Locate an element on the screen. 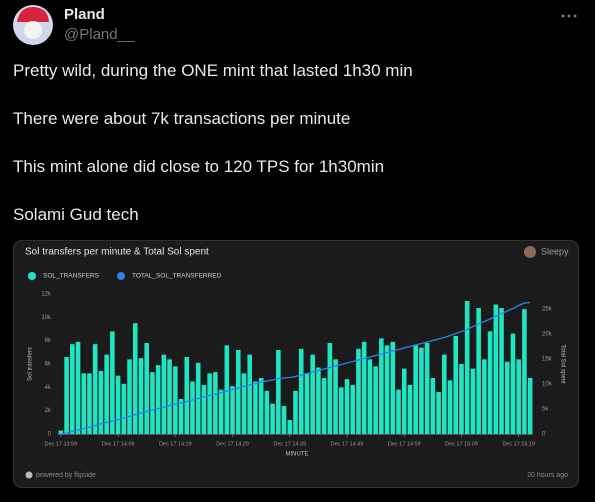 The image size is (595, 502). legend-marker is located at coordinates (32, 276).